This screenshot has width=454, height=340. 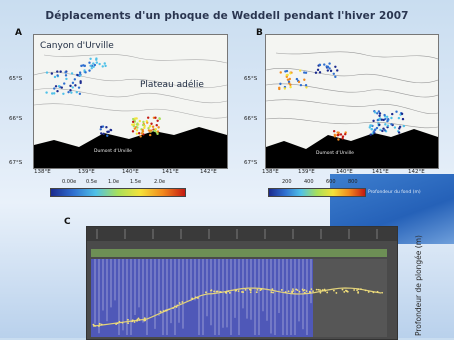 I want to click on map-a-lat-tick-1: 66°S, so click(x=16, y=119).